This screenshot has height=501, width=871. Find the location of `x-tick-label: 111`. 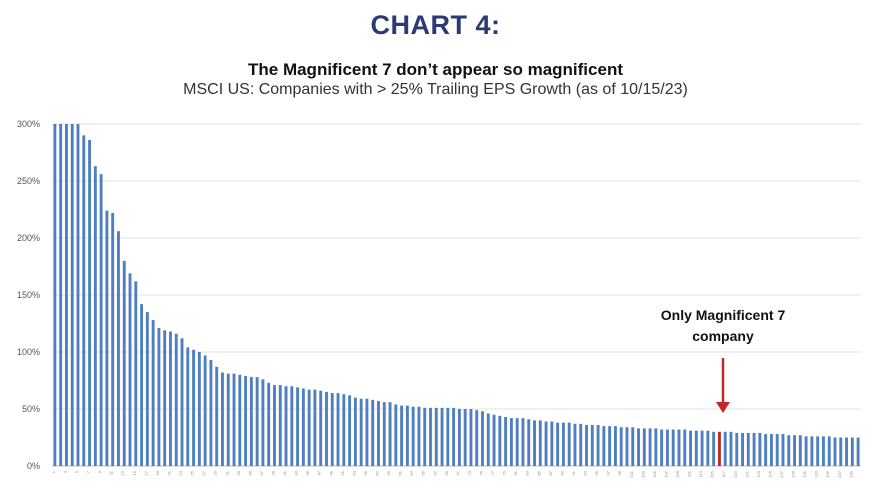

x-tick-label: 111 is located at coordinates (689, 473).